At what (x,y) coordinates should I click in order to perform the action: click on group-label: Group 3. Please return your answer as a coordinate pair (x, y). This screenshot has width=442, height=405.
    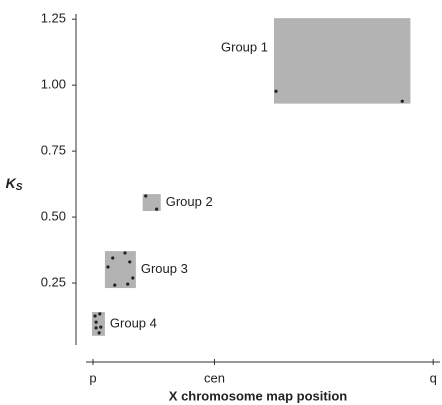
    Looking at the image, I should click on (164, 268).